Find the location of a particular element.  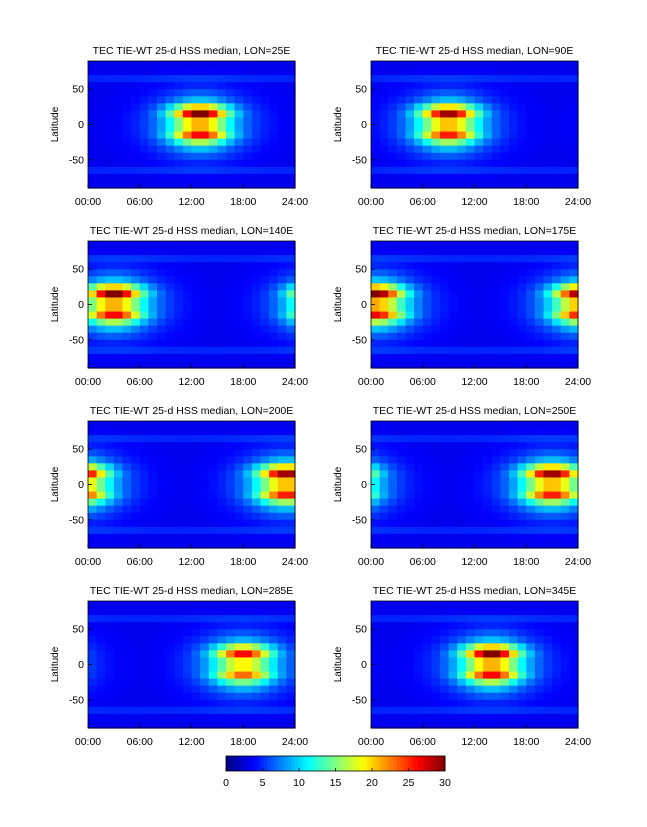

y-axis-label: Latitude is located at coordinates (338, 484).